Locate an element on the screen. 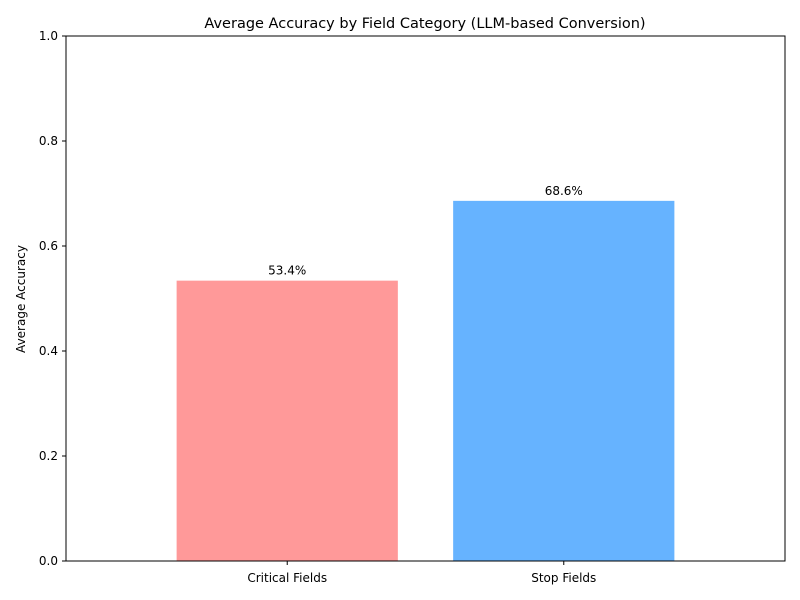 This screenshot has width=800, height=600. y-axis-label: Average Accuracy is located at coordinates (21, 299).